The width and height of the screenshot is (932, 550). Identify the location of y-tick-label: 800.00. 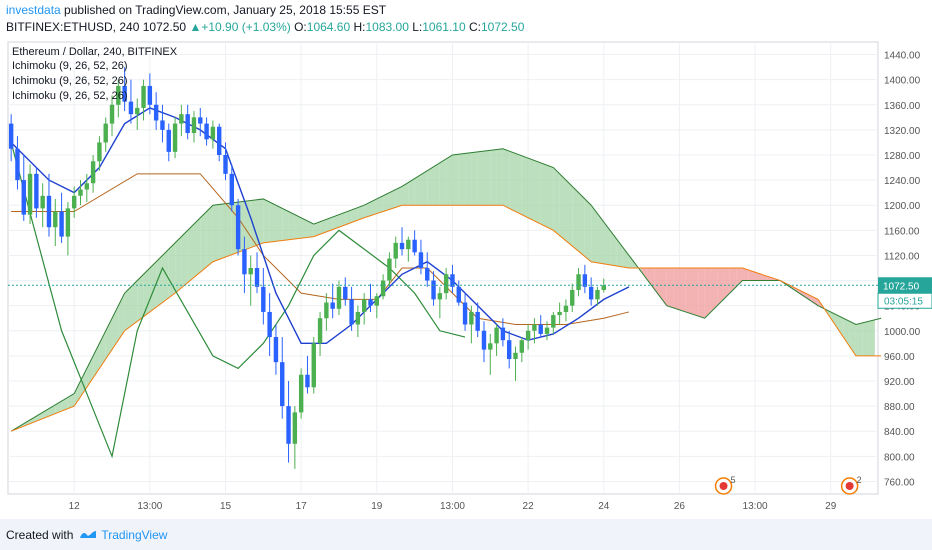
(899, 457).